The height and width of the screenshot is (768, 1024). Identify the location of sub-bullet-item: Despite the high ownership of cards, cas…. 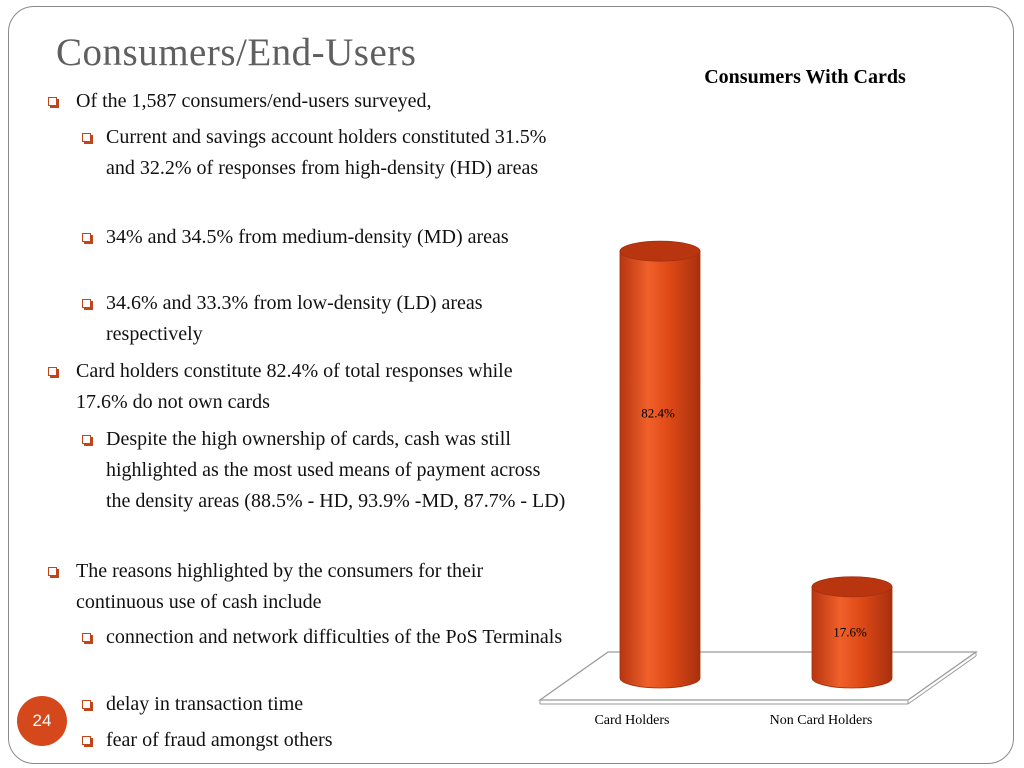
(324, 470).